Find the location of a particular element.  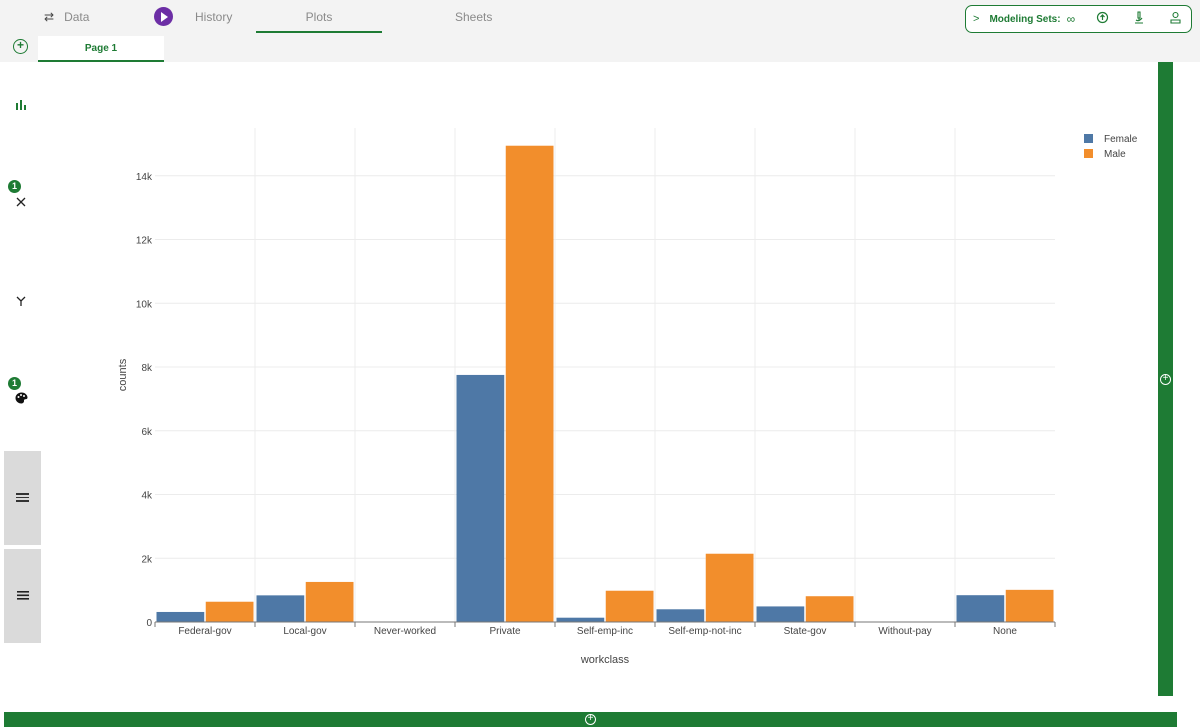

facet-rows-icon is located at coordinates (22, 498).